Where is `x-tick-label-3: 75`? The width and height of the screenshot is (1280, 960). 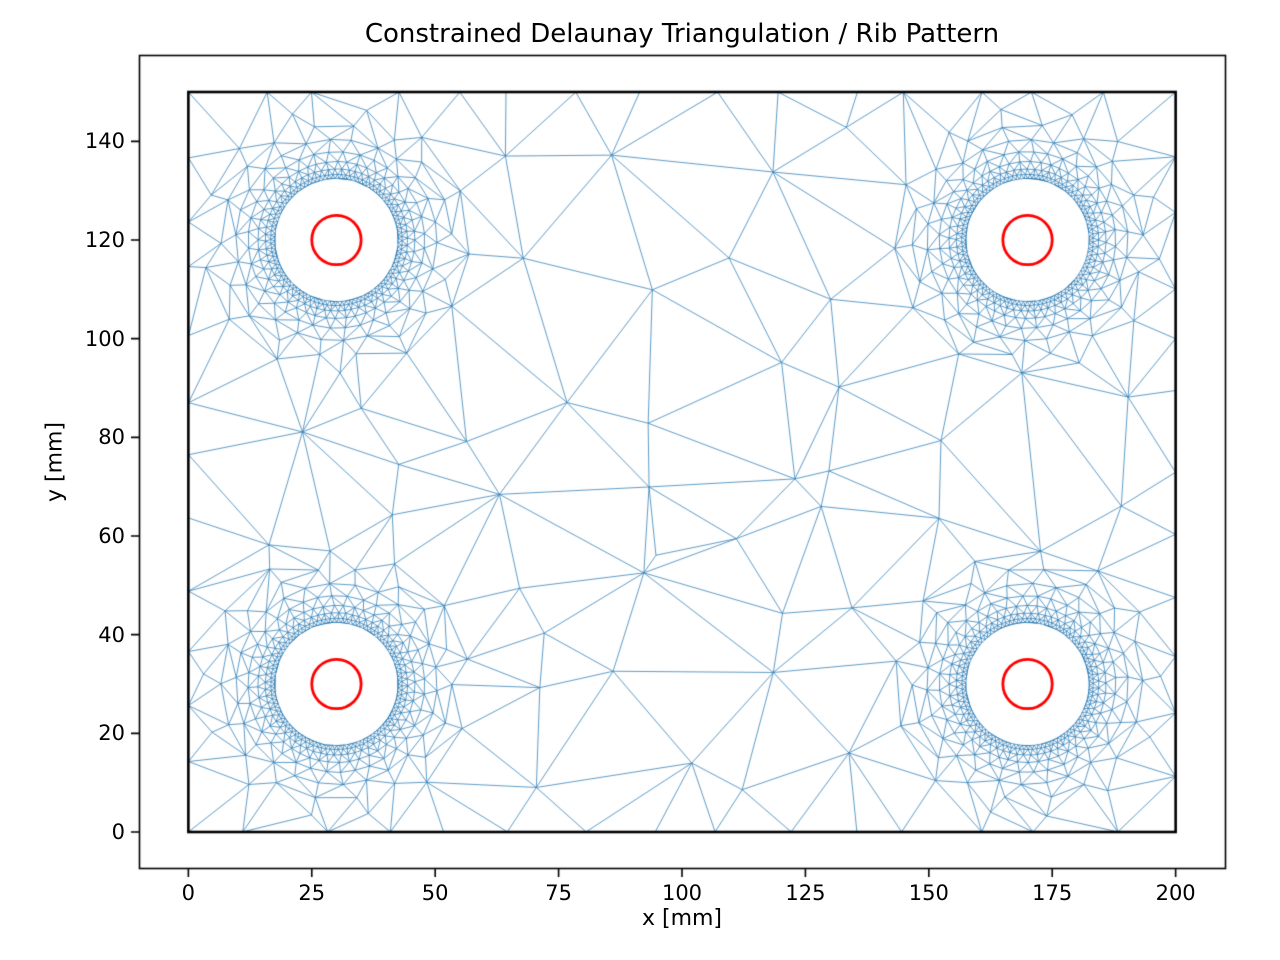
x-tick-label-3: 75 is located at coordinates (558, 893).